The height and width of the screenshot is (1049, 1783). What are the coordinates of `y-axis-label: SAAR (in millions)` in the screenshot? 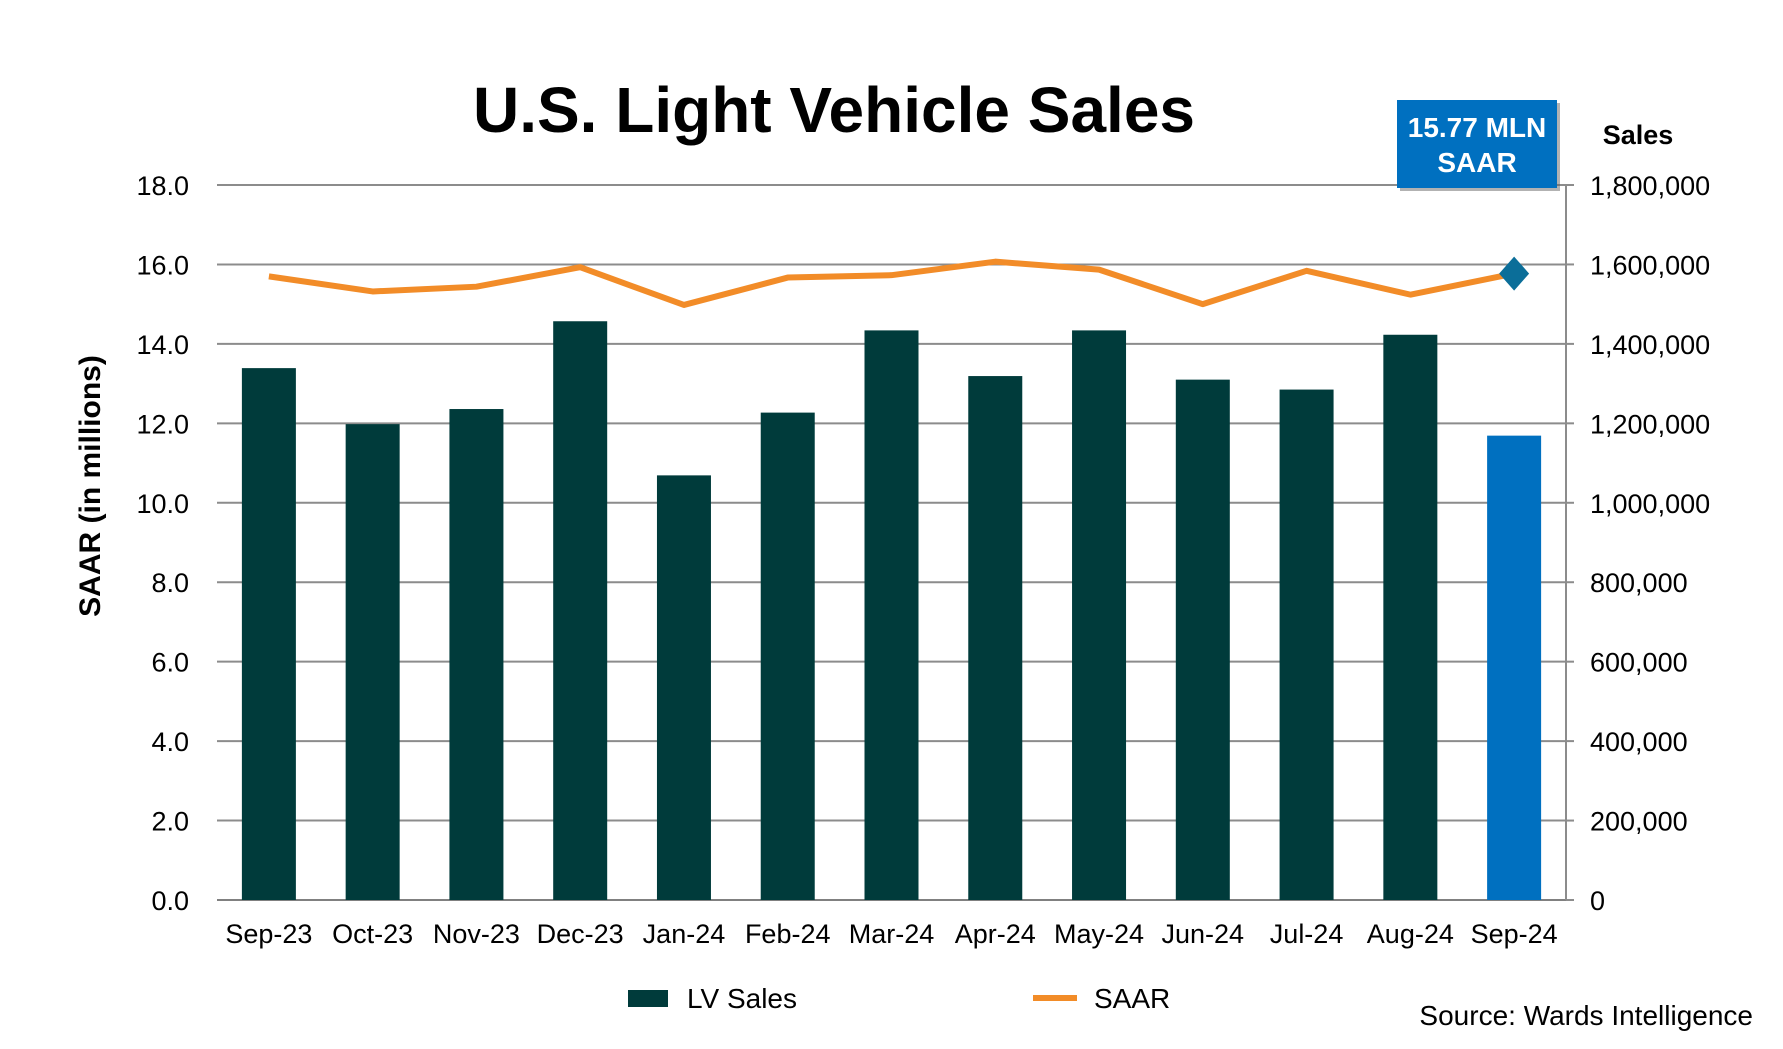 It's located at (90, 486).